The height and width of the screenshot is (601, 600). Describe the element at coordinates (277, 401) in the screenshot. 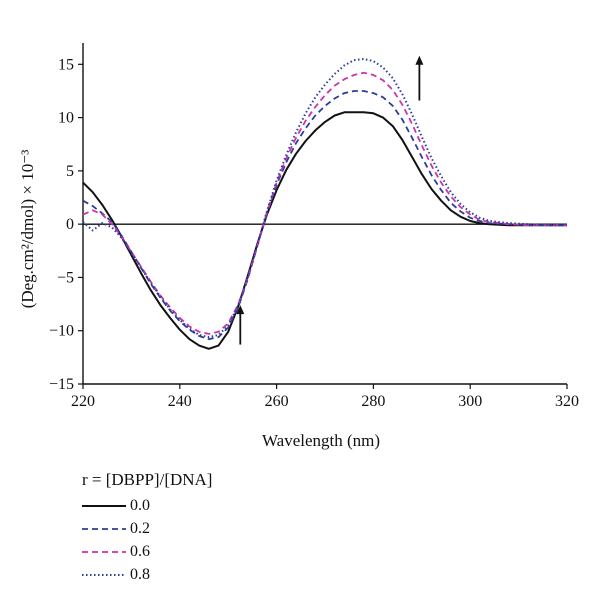

I see `x-tick-label: 260` at that location.